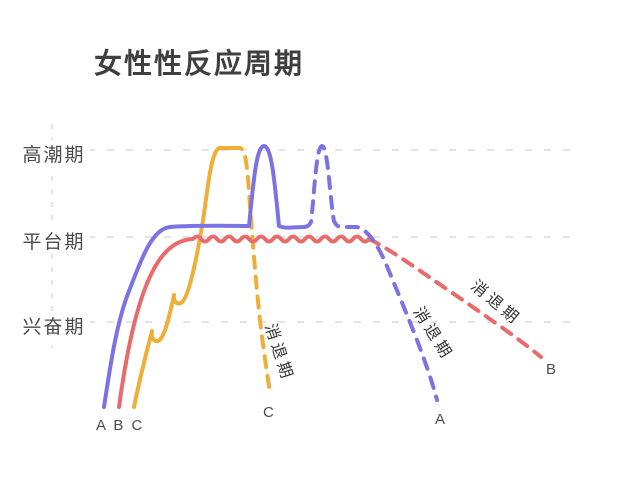  Describe the element at coordinates (182, 277) in the screenshot. I see `curve-c-solid` at that location.